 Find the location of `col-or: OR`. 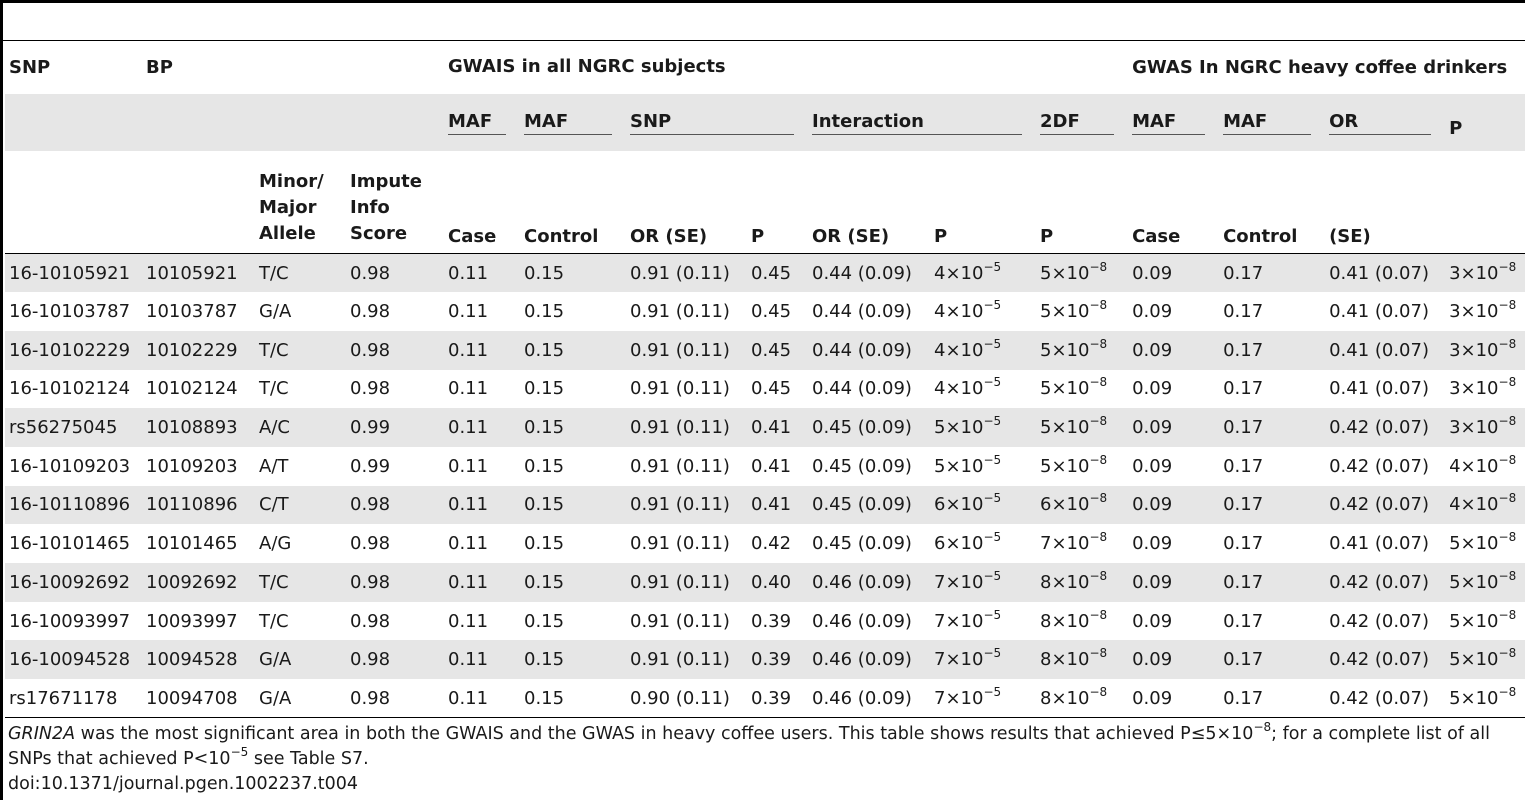

col-or: OR is located at coordinates (1385, 122).